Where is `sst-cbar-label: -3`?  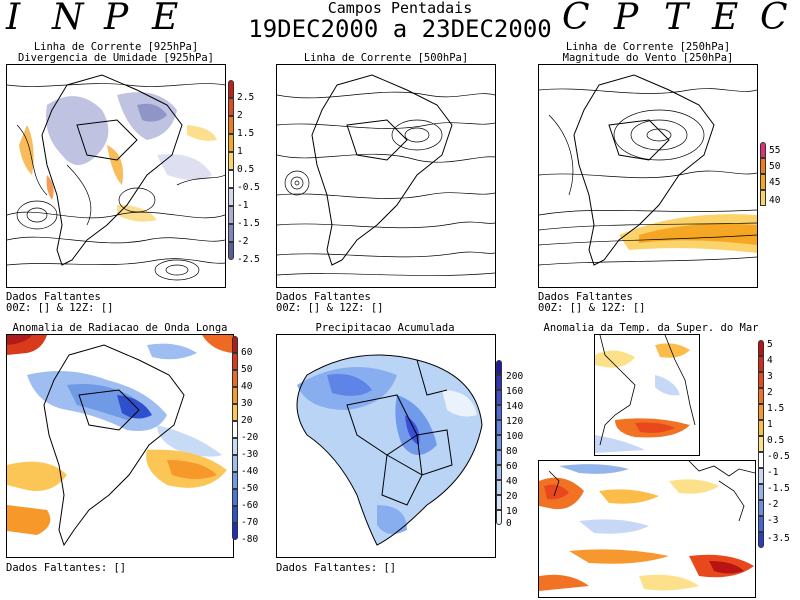
sst-cbar-label: -3 is located at coordinates (773, 520).